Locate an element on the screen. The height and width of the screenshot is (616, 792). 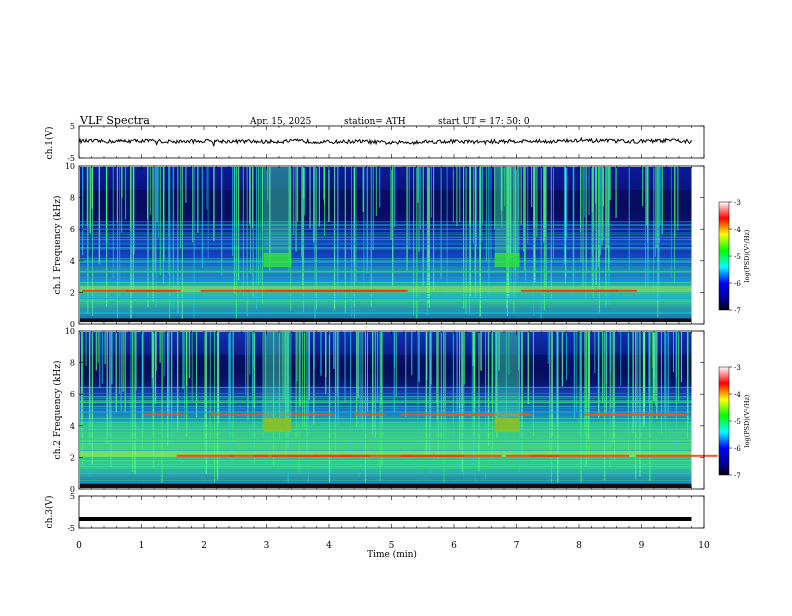
ch2-spec-ytick-label: 4 is located at coordinates (72, 426).